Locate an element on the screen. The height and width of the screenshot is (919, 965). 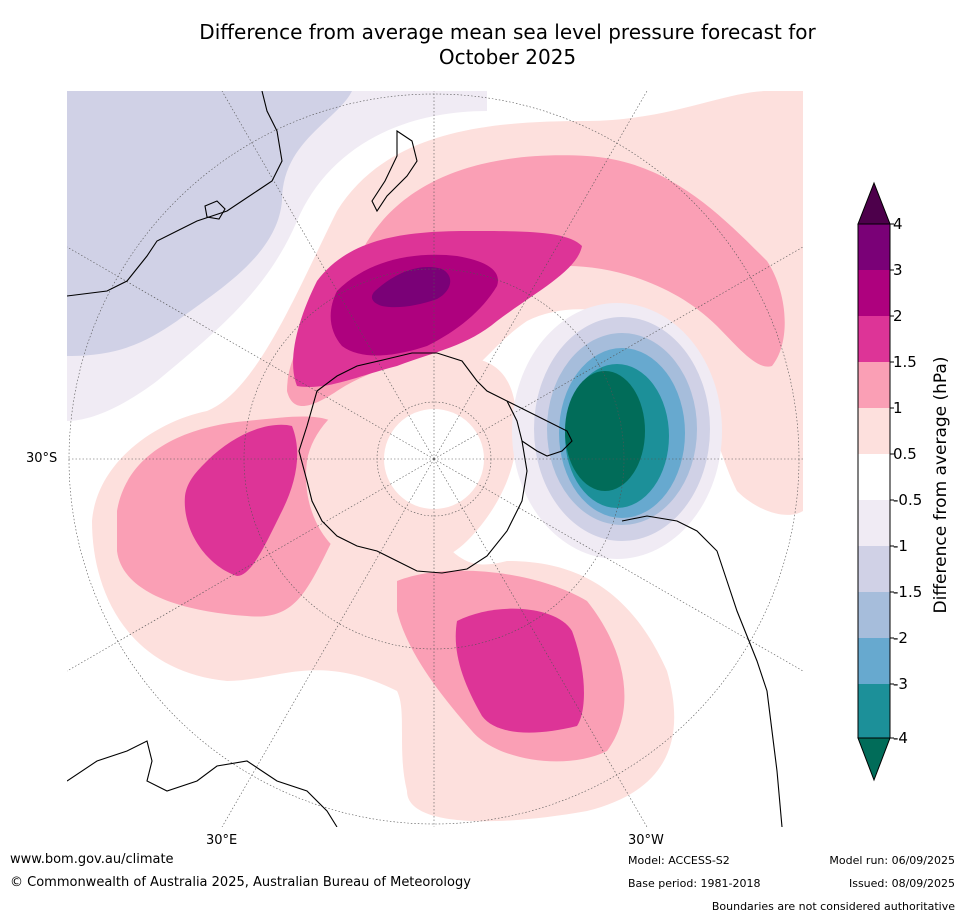
footer-issued: Issued: 08/09/2025 is located at coordinates (901, 883).